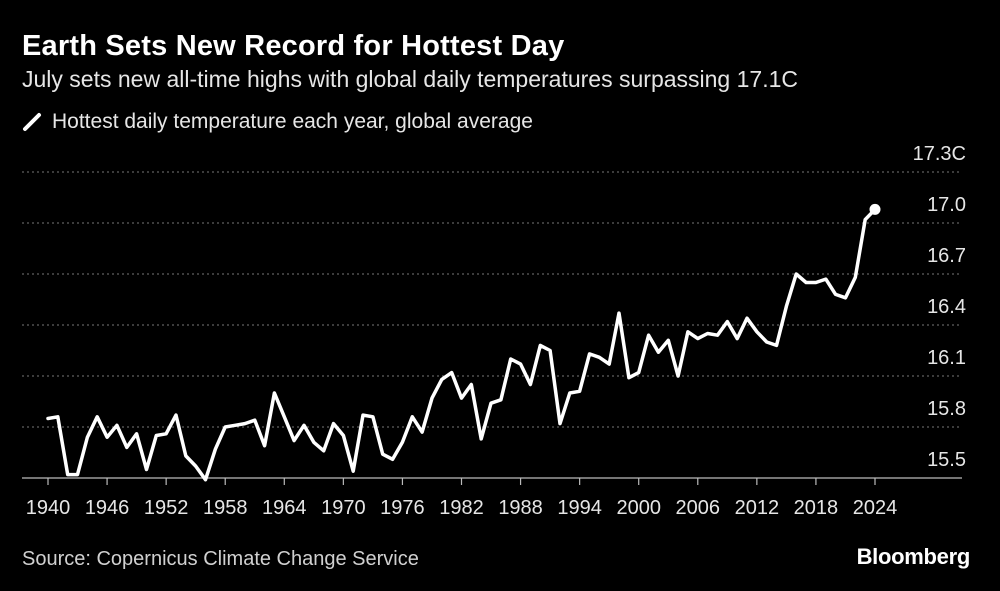  What do you see at coordinates (166, 508) in the screenshot?
I see `x-tick-label: 1952` at bounding box center [166, 508].